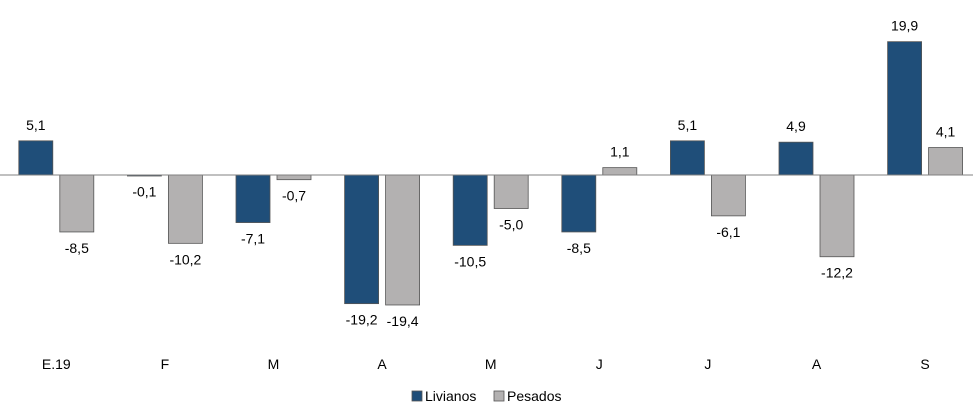 The image size is (973, 410). Describe the element at coordinates (796, 126) in the screenshot. I see `value-label-livianos-7: 4,9` at that location.